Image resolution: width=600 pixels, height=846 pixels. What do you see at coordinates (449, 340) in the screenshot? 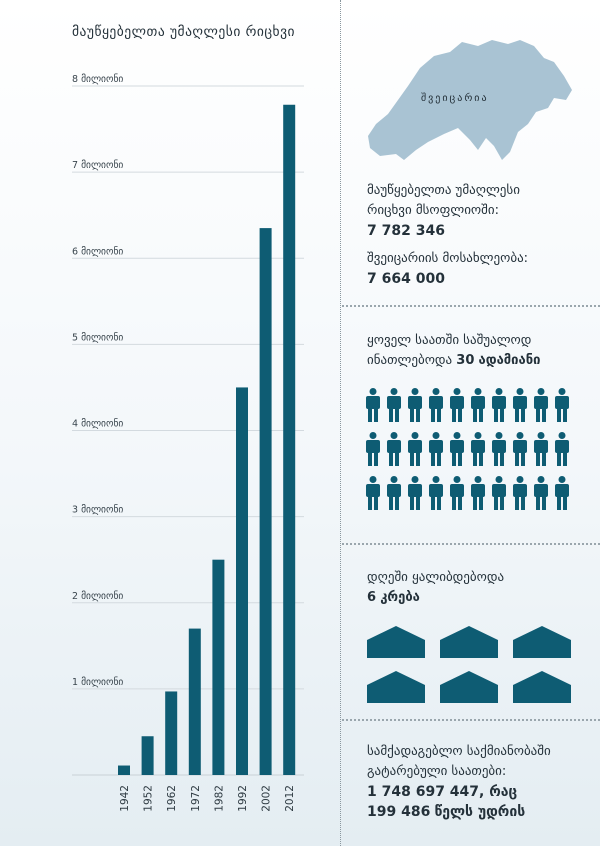
I see `hourly-line1: ყოველ საათში საშუალოდ` at bounding box center [449, 340].